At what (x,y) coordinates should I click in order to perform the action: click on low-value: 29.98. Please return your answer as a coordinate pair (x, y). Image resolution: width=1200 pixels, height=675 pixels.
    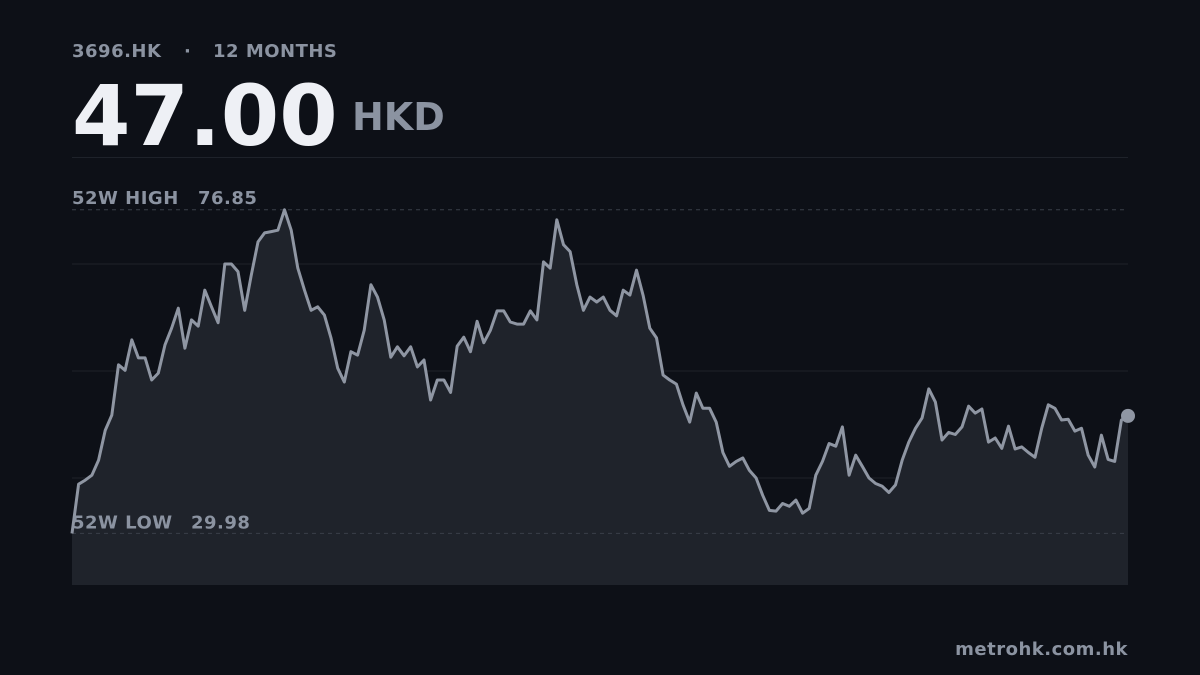
    Looking at the image, I should click on (220, 522).